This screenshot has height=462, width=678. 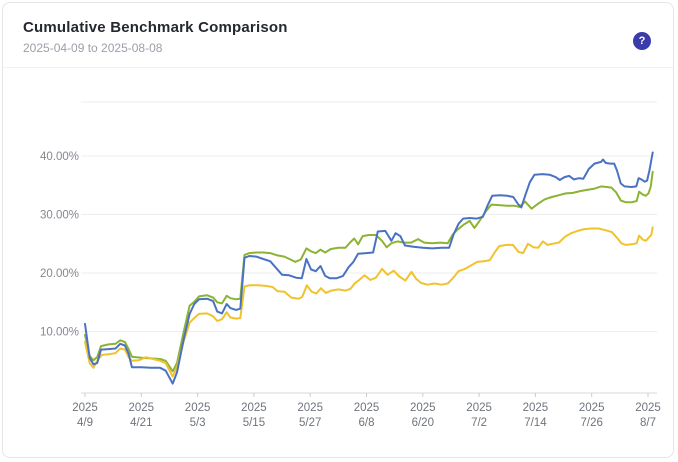 What do you see at coordinates (479, 423) in the screenshot?
I see `x-tick-date: 7/2` at bounding box center [479, 423].